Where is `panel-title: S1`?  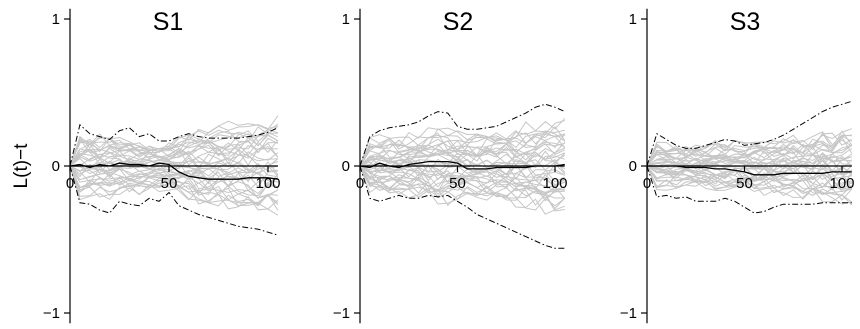 panel-title: S1 is located at coordinates (168, 22).